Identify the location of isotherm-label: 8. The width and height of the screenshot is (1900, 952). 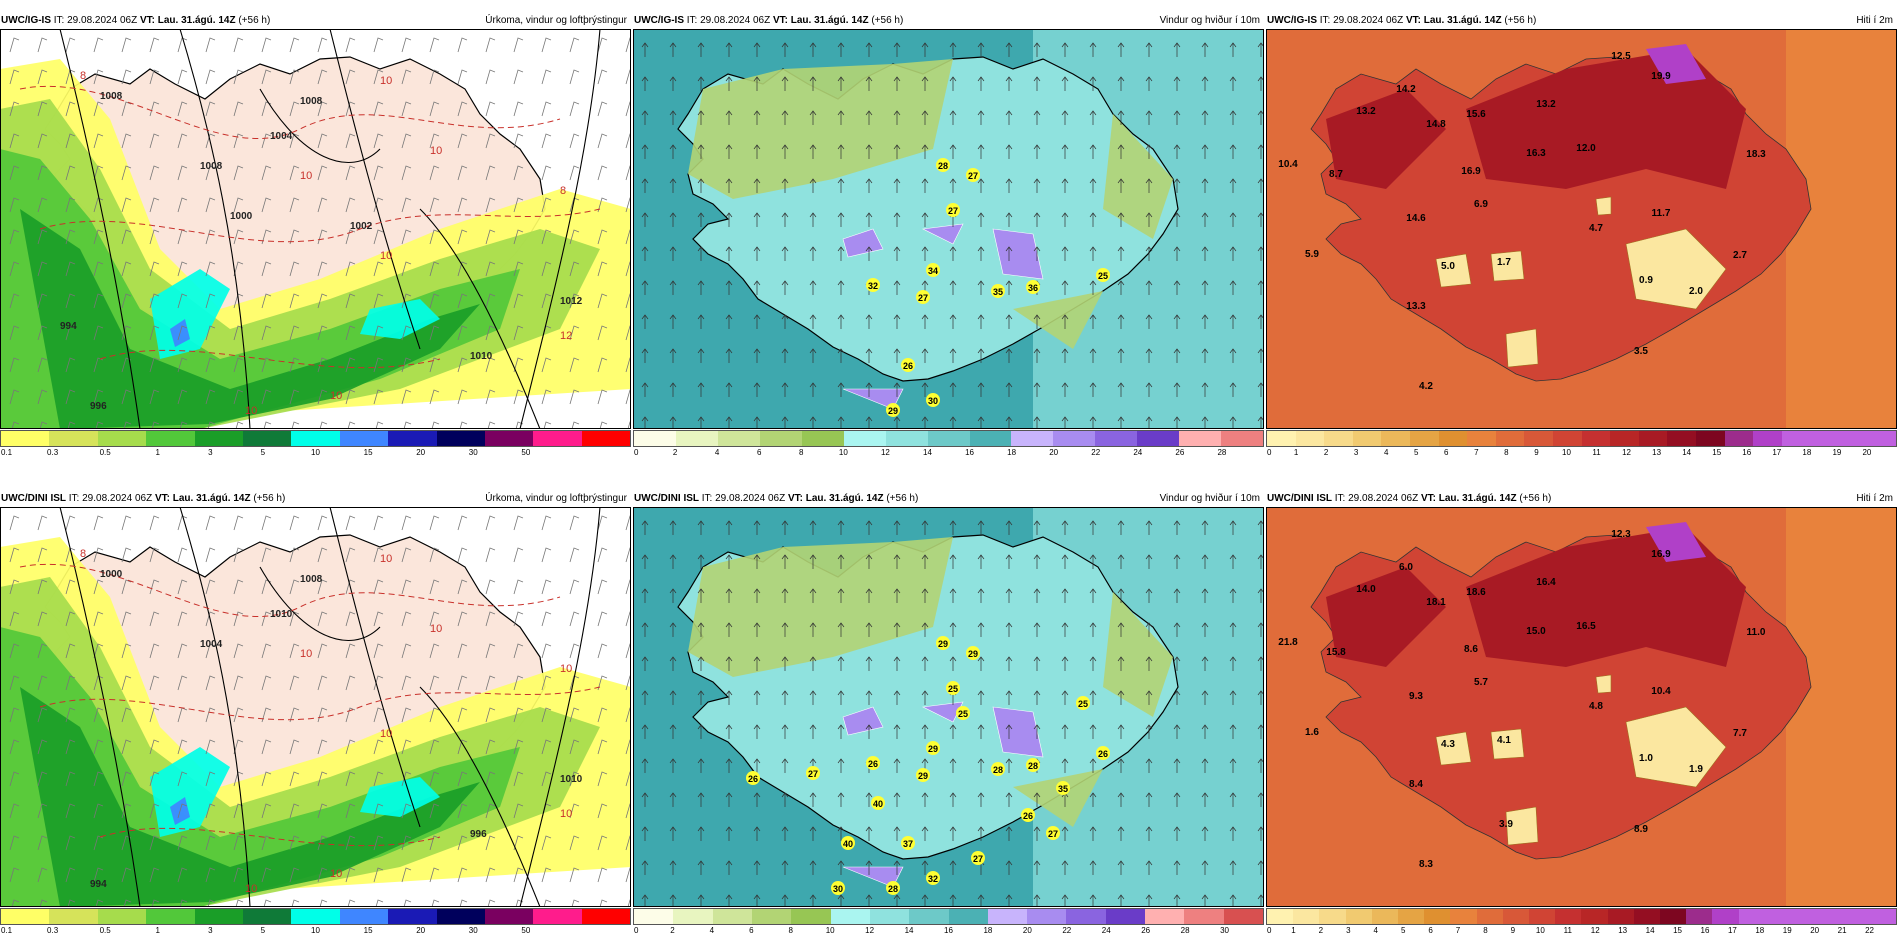
(563, 191).